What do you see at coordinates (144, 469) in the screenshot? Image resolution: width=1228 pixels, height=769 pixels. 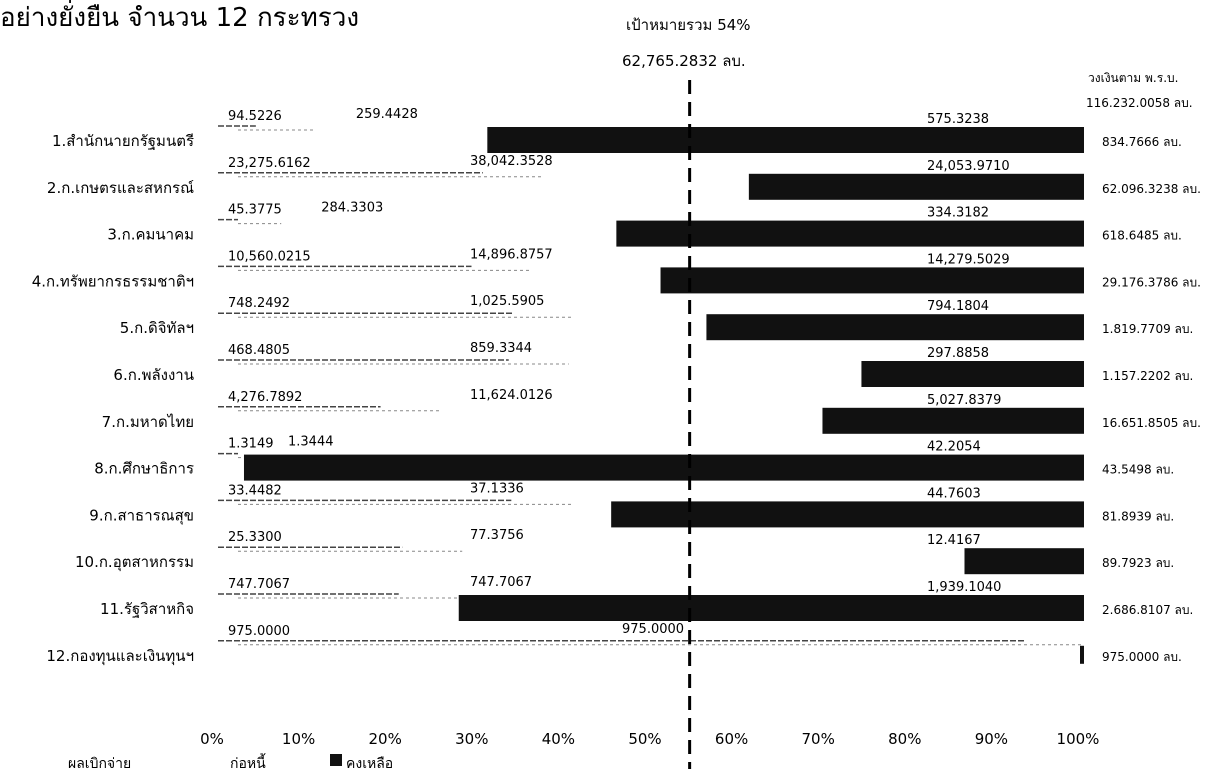 I see `category-label: 8.ก.ศึกษาธิการ` at bounding box center [144, 469].